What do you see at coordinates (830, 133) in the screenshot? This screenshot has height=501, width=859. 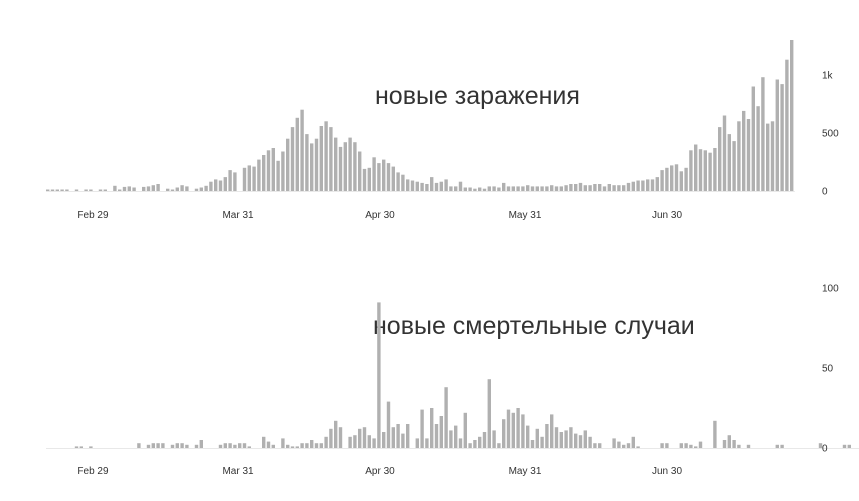 I see `infections-y-axis: 0 500 1k` at bounding box center [830, 133].